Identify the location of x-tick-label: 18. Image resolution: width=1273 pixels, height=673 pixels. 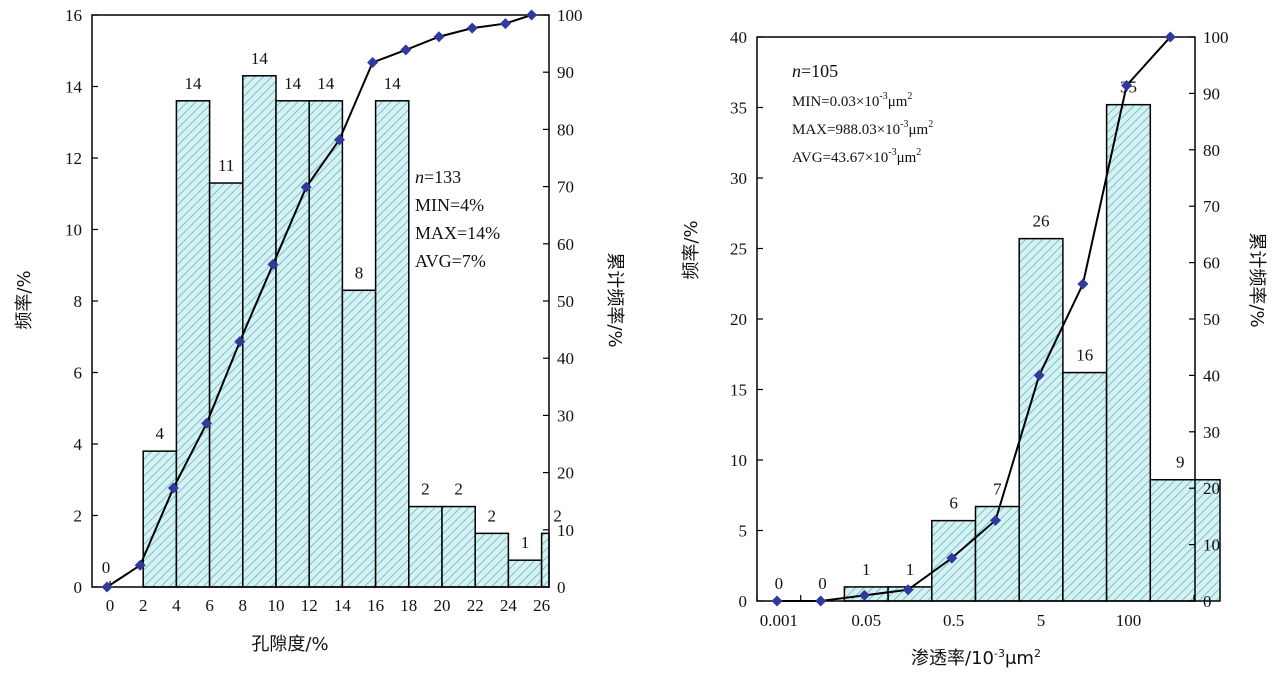
(408, 605).